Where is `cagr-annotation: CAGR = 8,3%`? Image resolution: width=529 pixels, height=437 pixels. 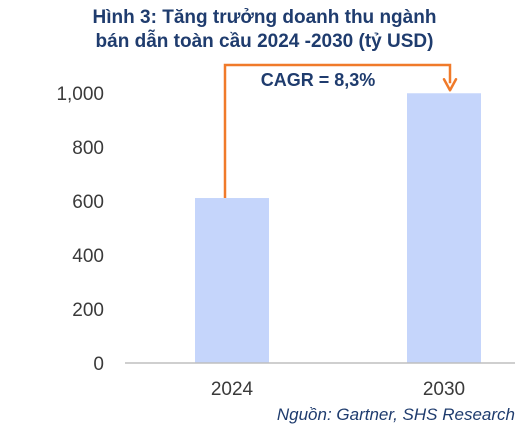 cagr-annotation: CAGR = 8,3% is located at coordinates (340, 131).